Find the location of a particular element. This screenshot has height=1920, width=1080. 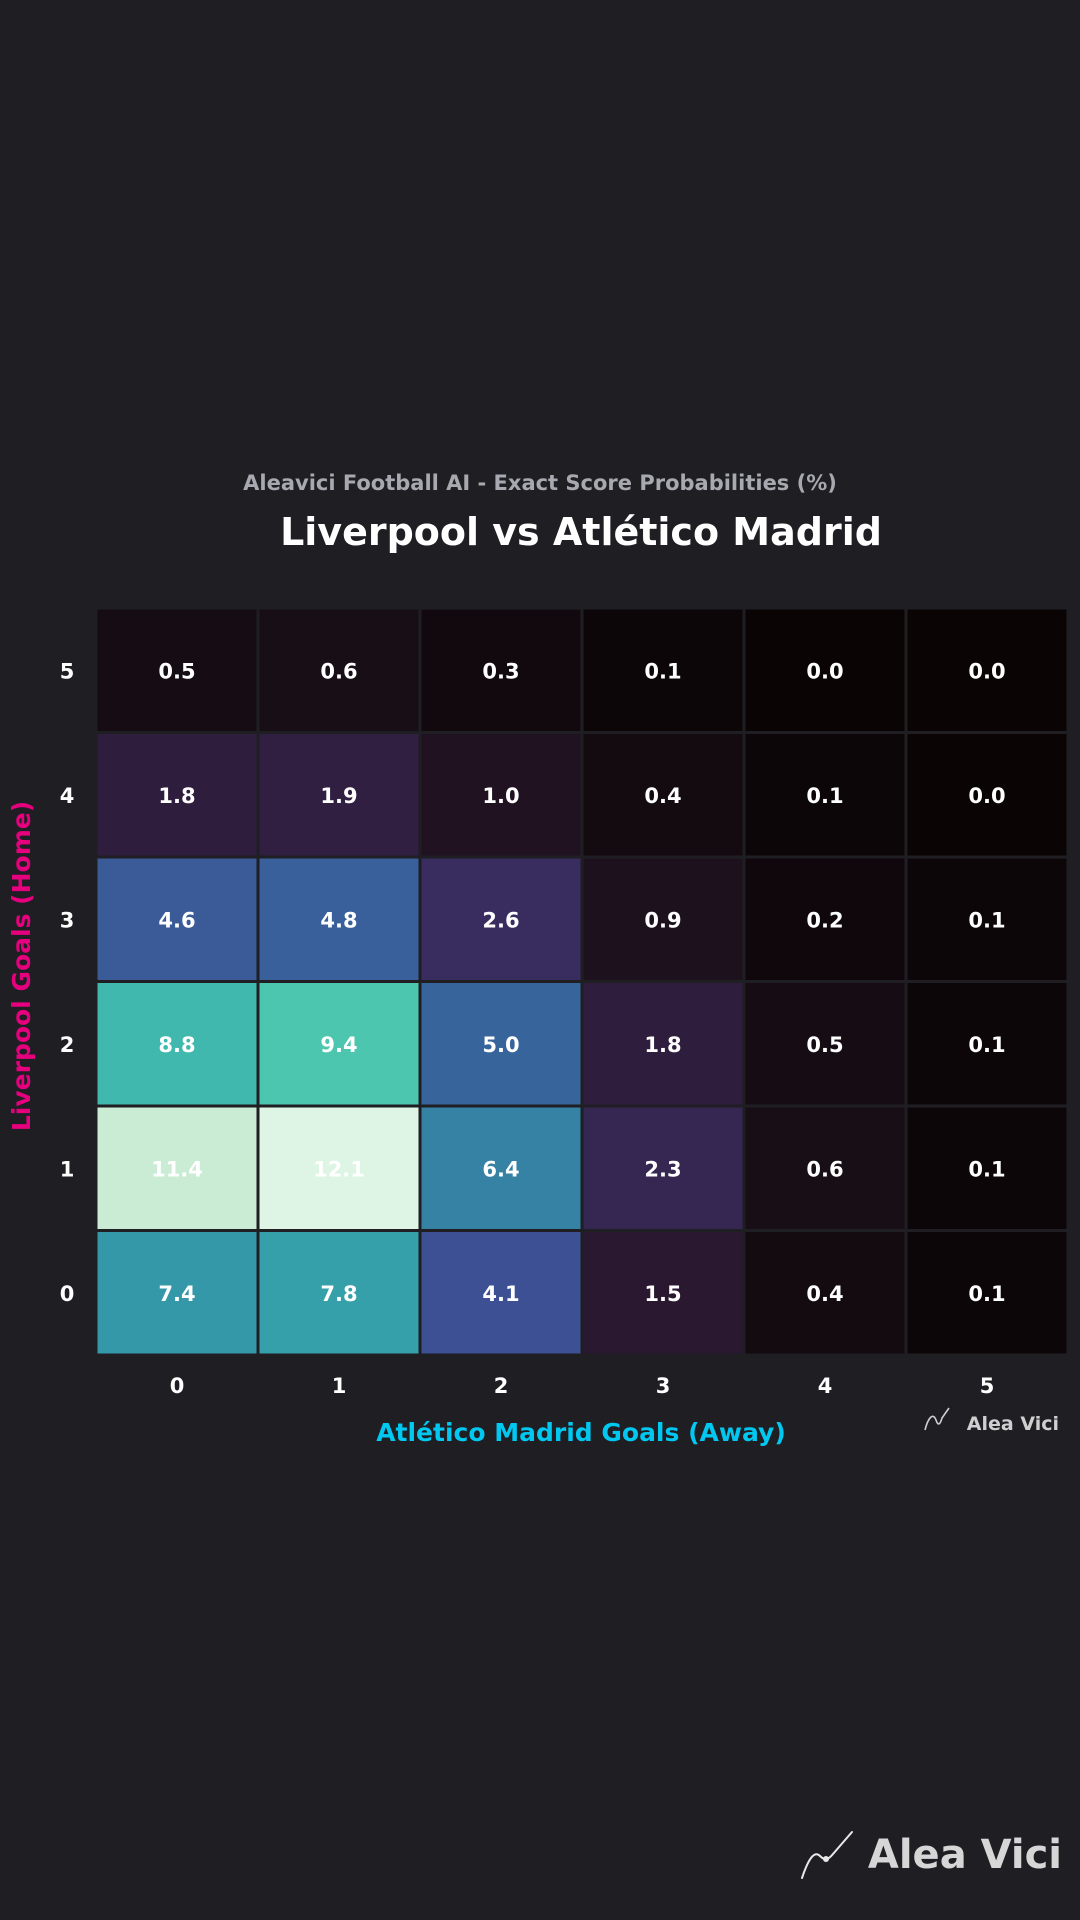

heatmap-cell-label: 1.5 is located at coordinates (662, 1294).